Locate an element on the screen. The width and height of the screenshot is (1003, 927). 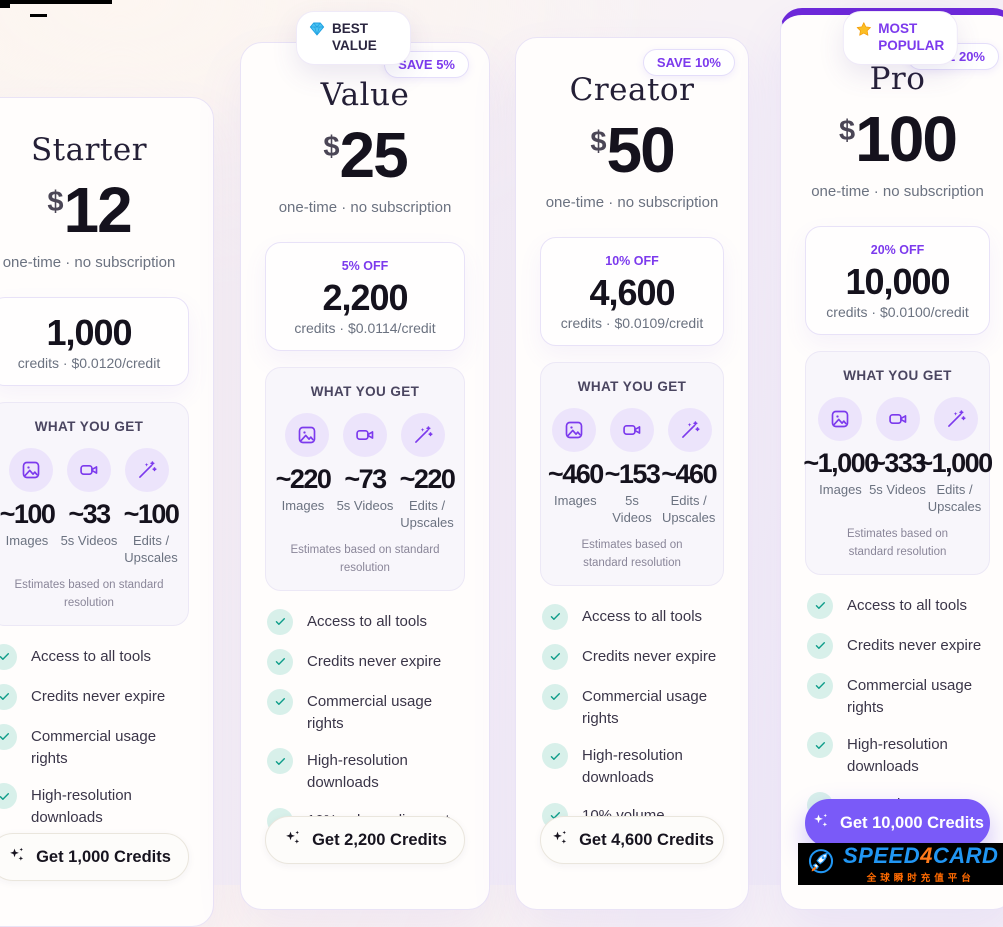
save-badge: SAVE 5% is located at coordinates (426, 64).